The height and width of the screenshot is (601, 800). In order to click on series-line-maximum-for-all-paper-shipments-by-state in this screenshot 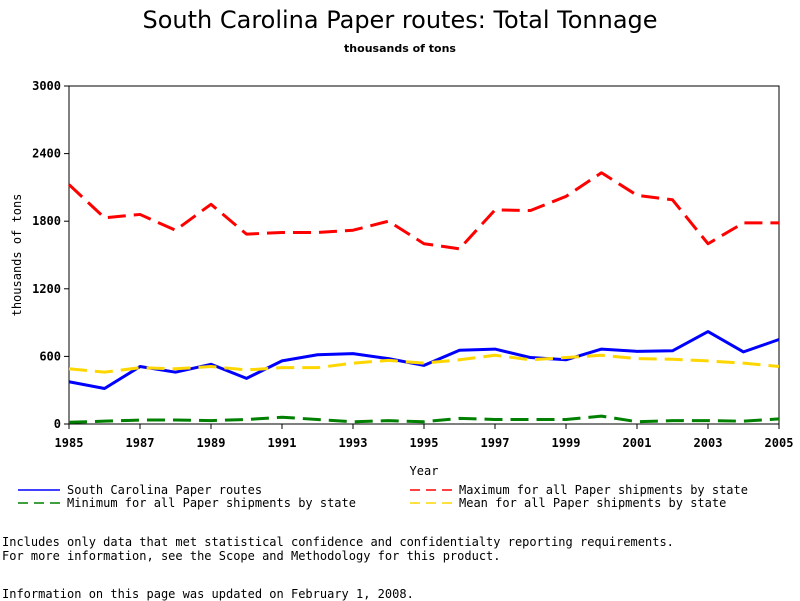, I will do `click(423, 211)`.